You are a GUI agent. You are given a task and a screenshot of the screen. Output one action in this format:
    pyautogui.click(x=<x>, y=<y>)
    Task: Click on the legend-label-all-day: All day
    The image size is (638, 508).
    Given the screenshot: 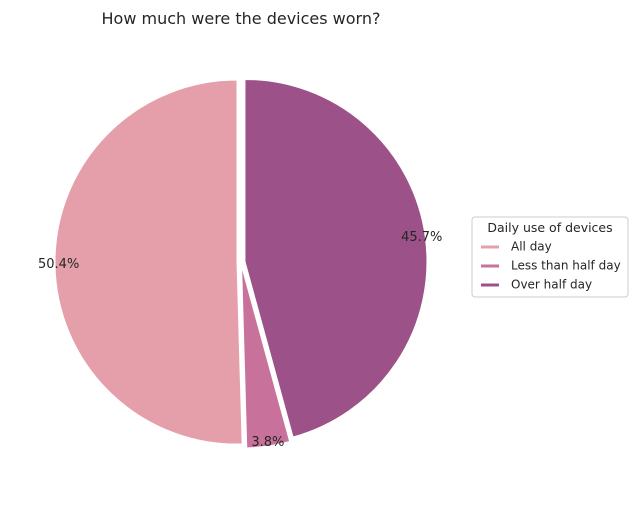 What is the action you would take?
    pyautogui.click(x=531, y=247)
    